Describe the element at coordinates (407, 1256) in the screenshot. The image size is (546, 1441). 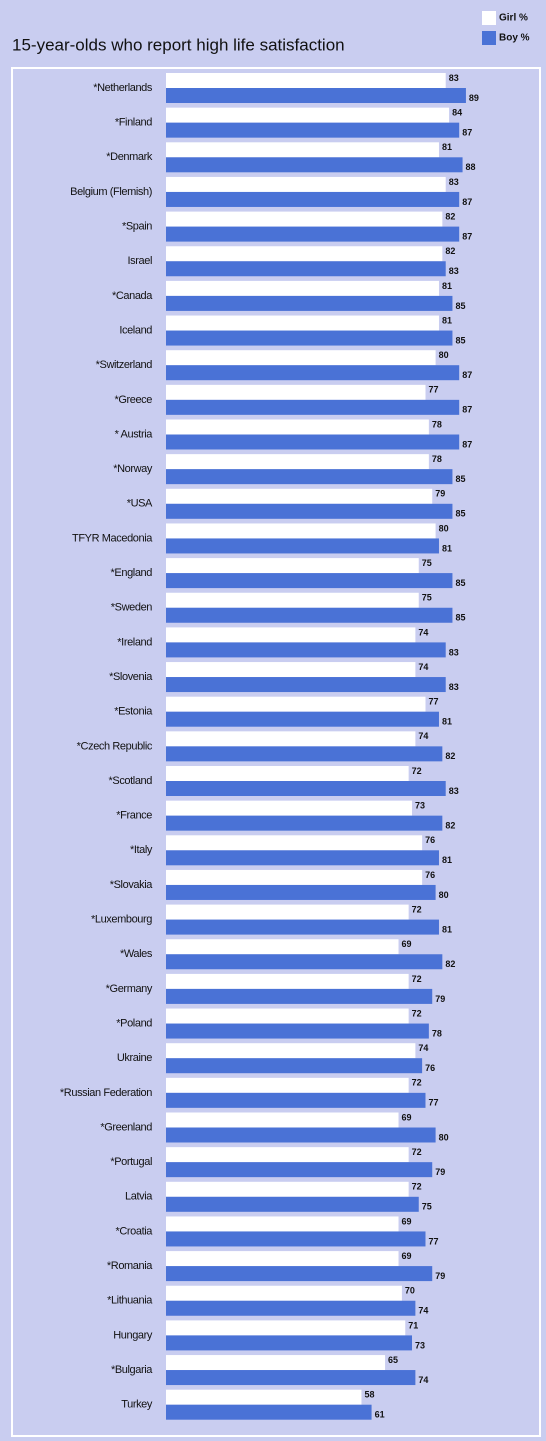
I see `value-label: 69` at that location.